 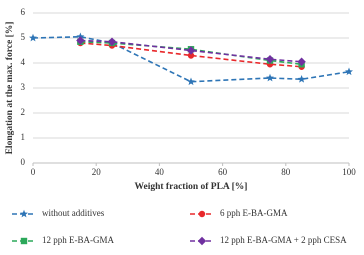 I want to click on x-tick-label: 80, so click(x=286, y=172).